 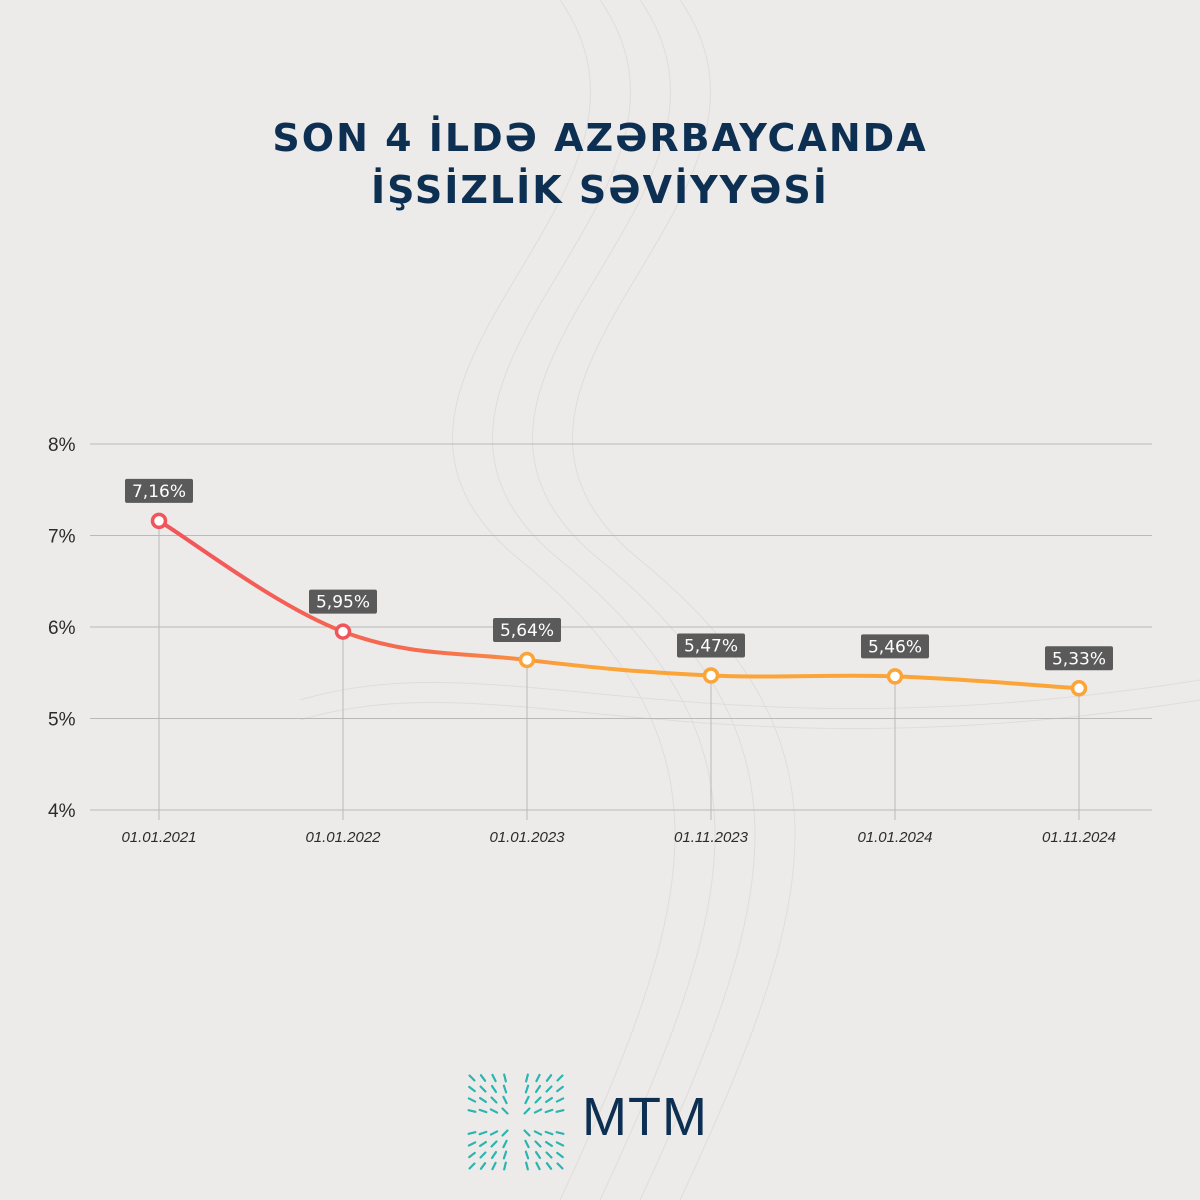 What do you see at coordinates (711, 837) in the screenshot?
I see `x-tick-label: 01.11.2023` at bounding box center [711, 837].